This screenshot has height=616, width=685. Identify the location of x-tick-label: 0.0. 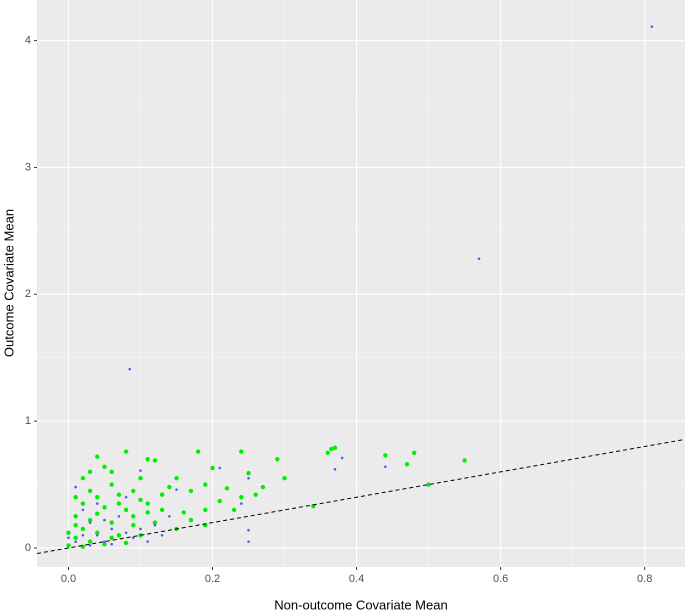
(68, 579).